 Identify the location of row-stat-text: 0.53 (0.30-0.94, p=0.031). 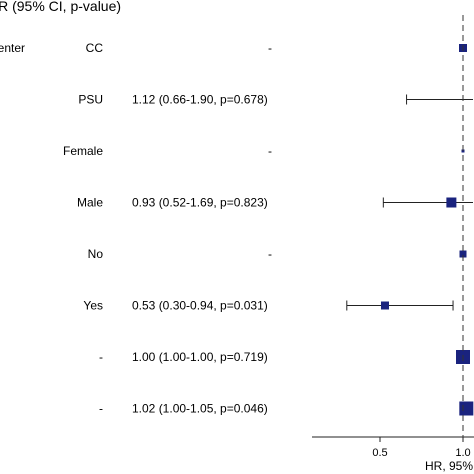
(200, 306).